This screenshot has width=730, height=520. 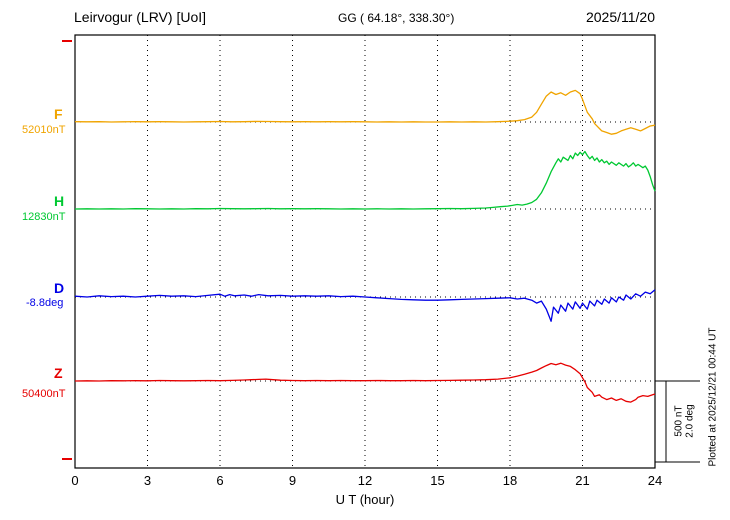 I want to click on plot-date: 2025/11/20, so click(x=620, y=17).